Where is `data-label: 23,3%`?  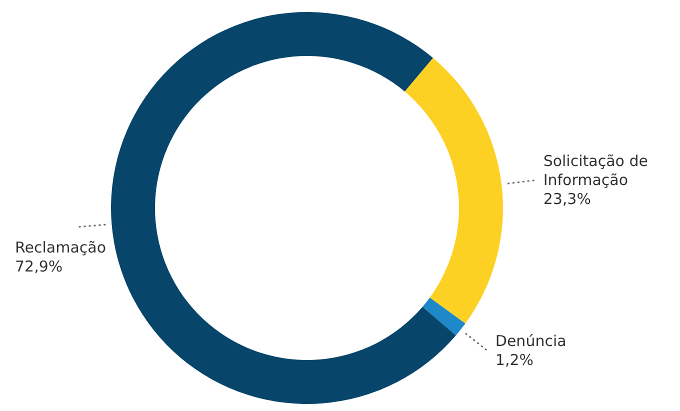 data-label: 23,3% is located at coordinates (567, 199).